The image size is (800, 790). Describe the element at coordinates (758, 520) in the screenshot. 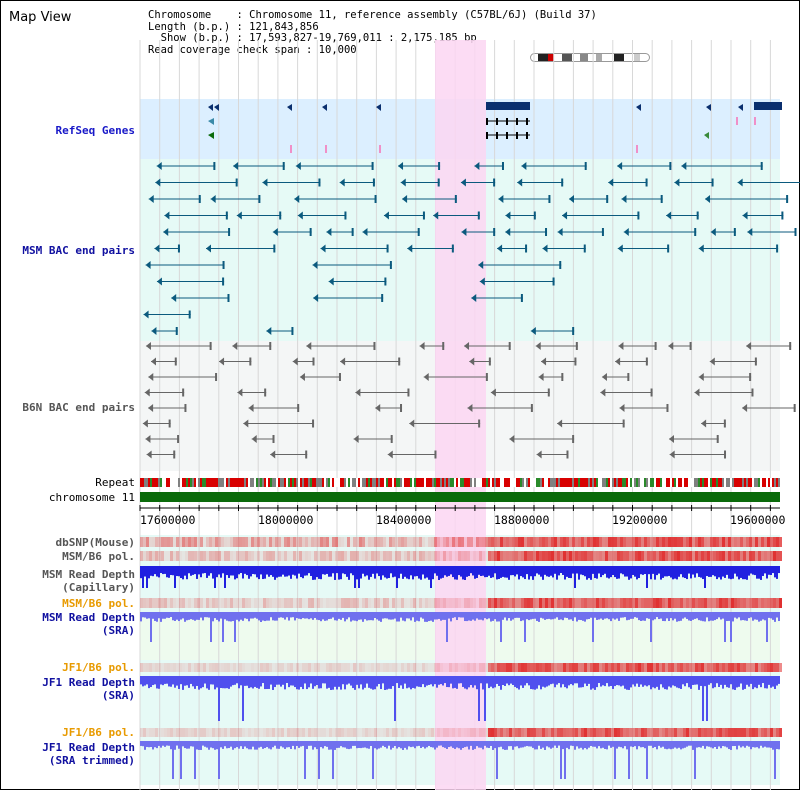

I see `axis-tick-label: 19600000` at that location.